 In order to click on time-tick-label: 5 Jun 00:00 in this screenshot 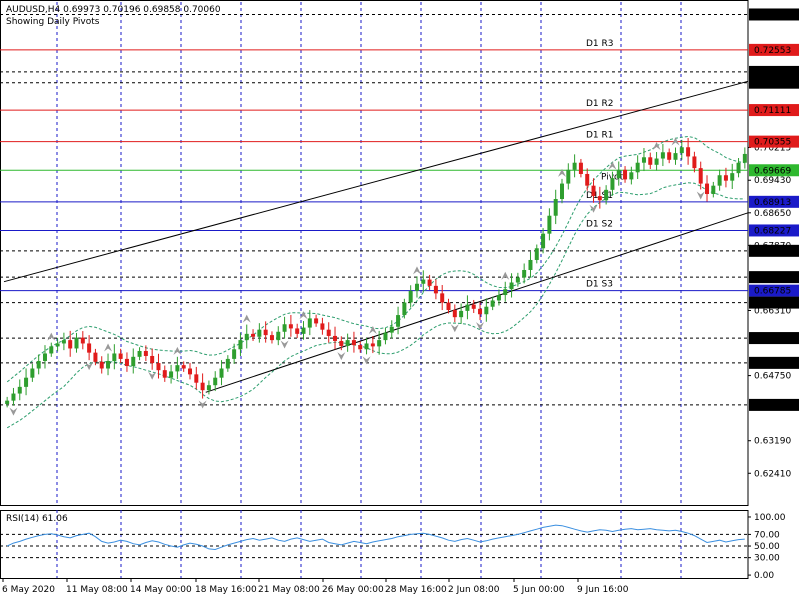, I will do `click(539, 590)`.